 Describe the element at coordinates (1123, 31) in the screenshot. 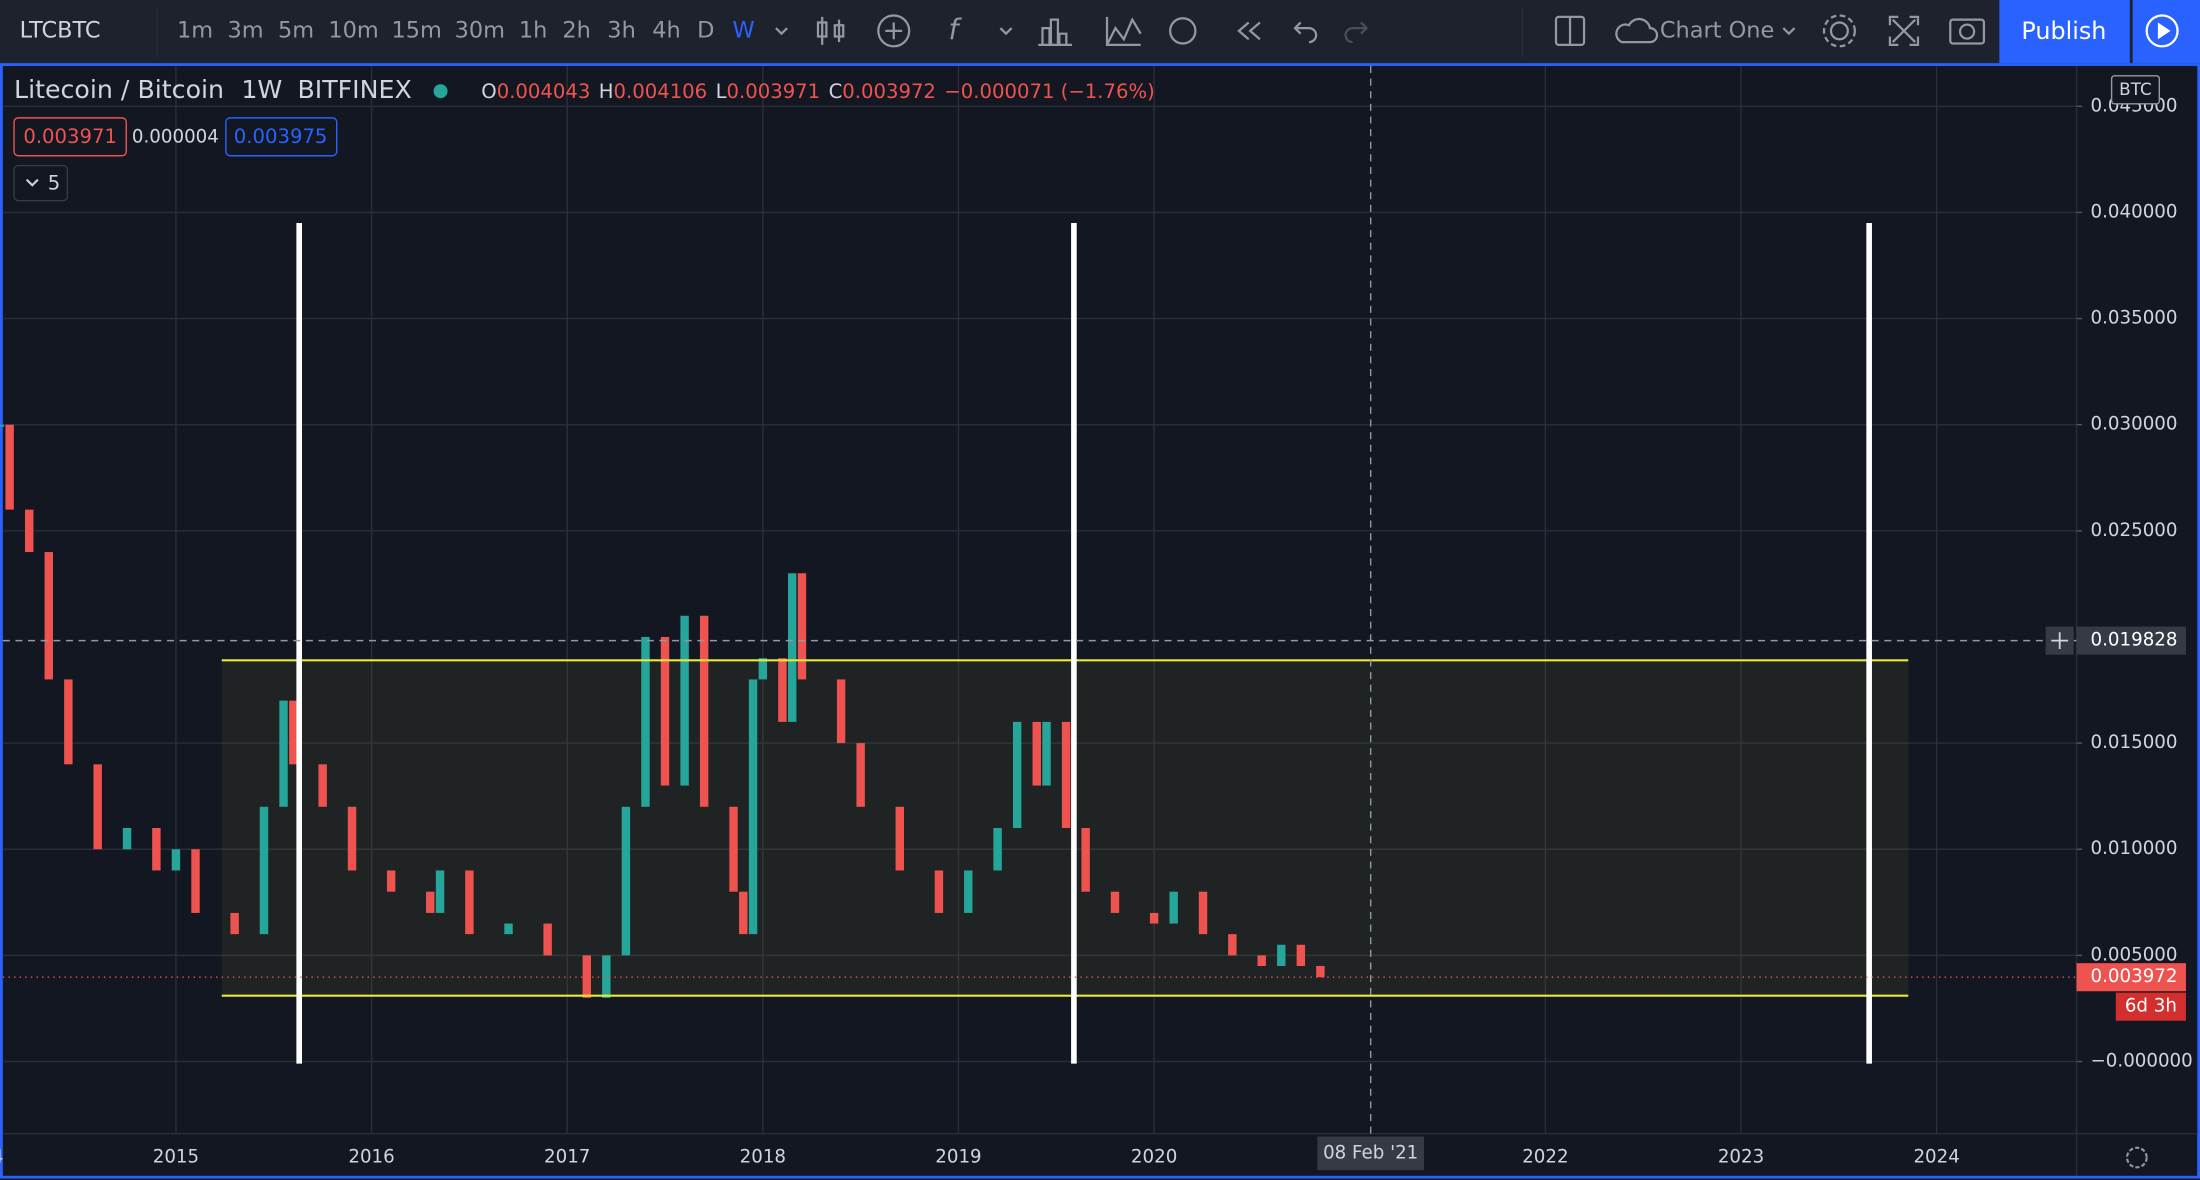

I see `templates-icon` at that location.